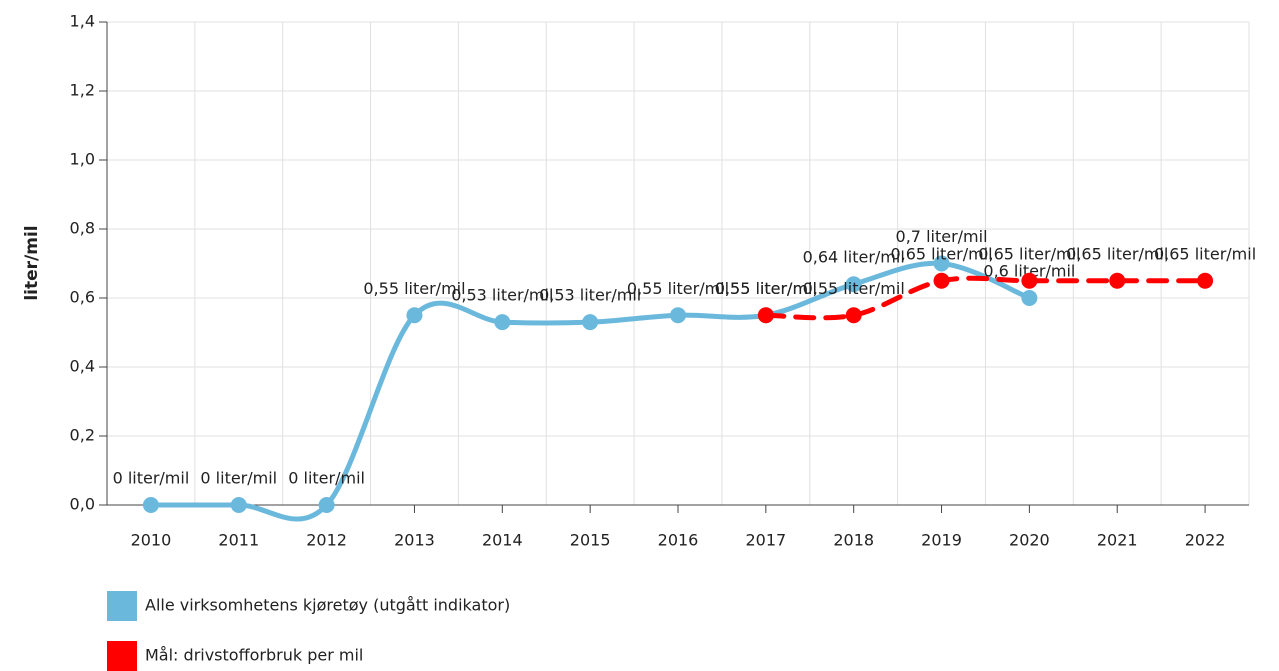  Describe the element at coordinates (82, 159) in the screenshot. I see `y-tick-label: 1,0` at that location.